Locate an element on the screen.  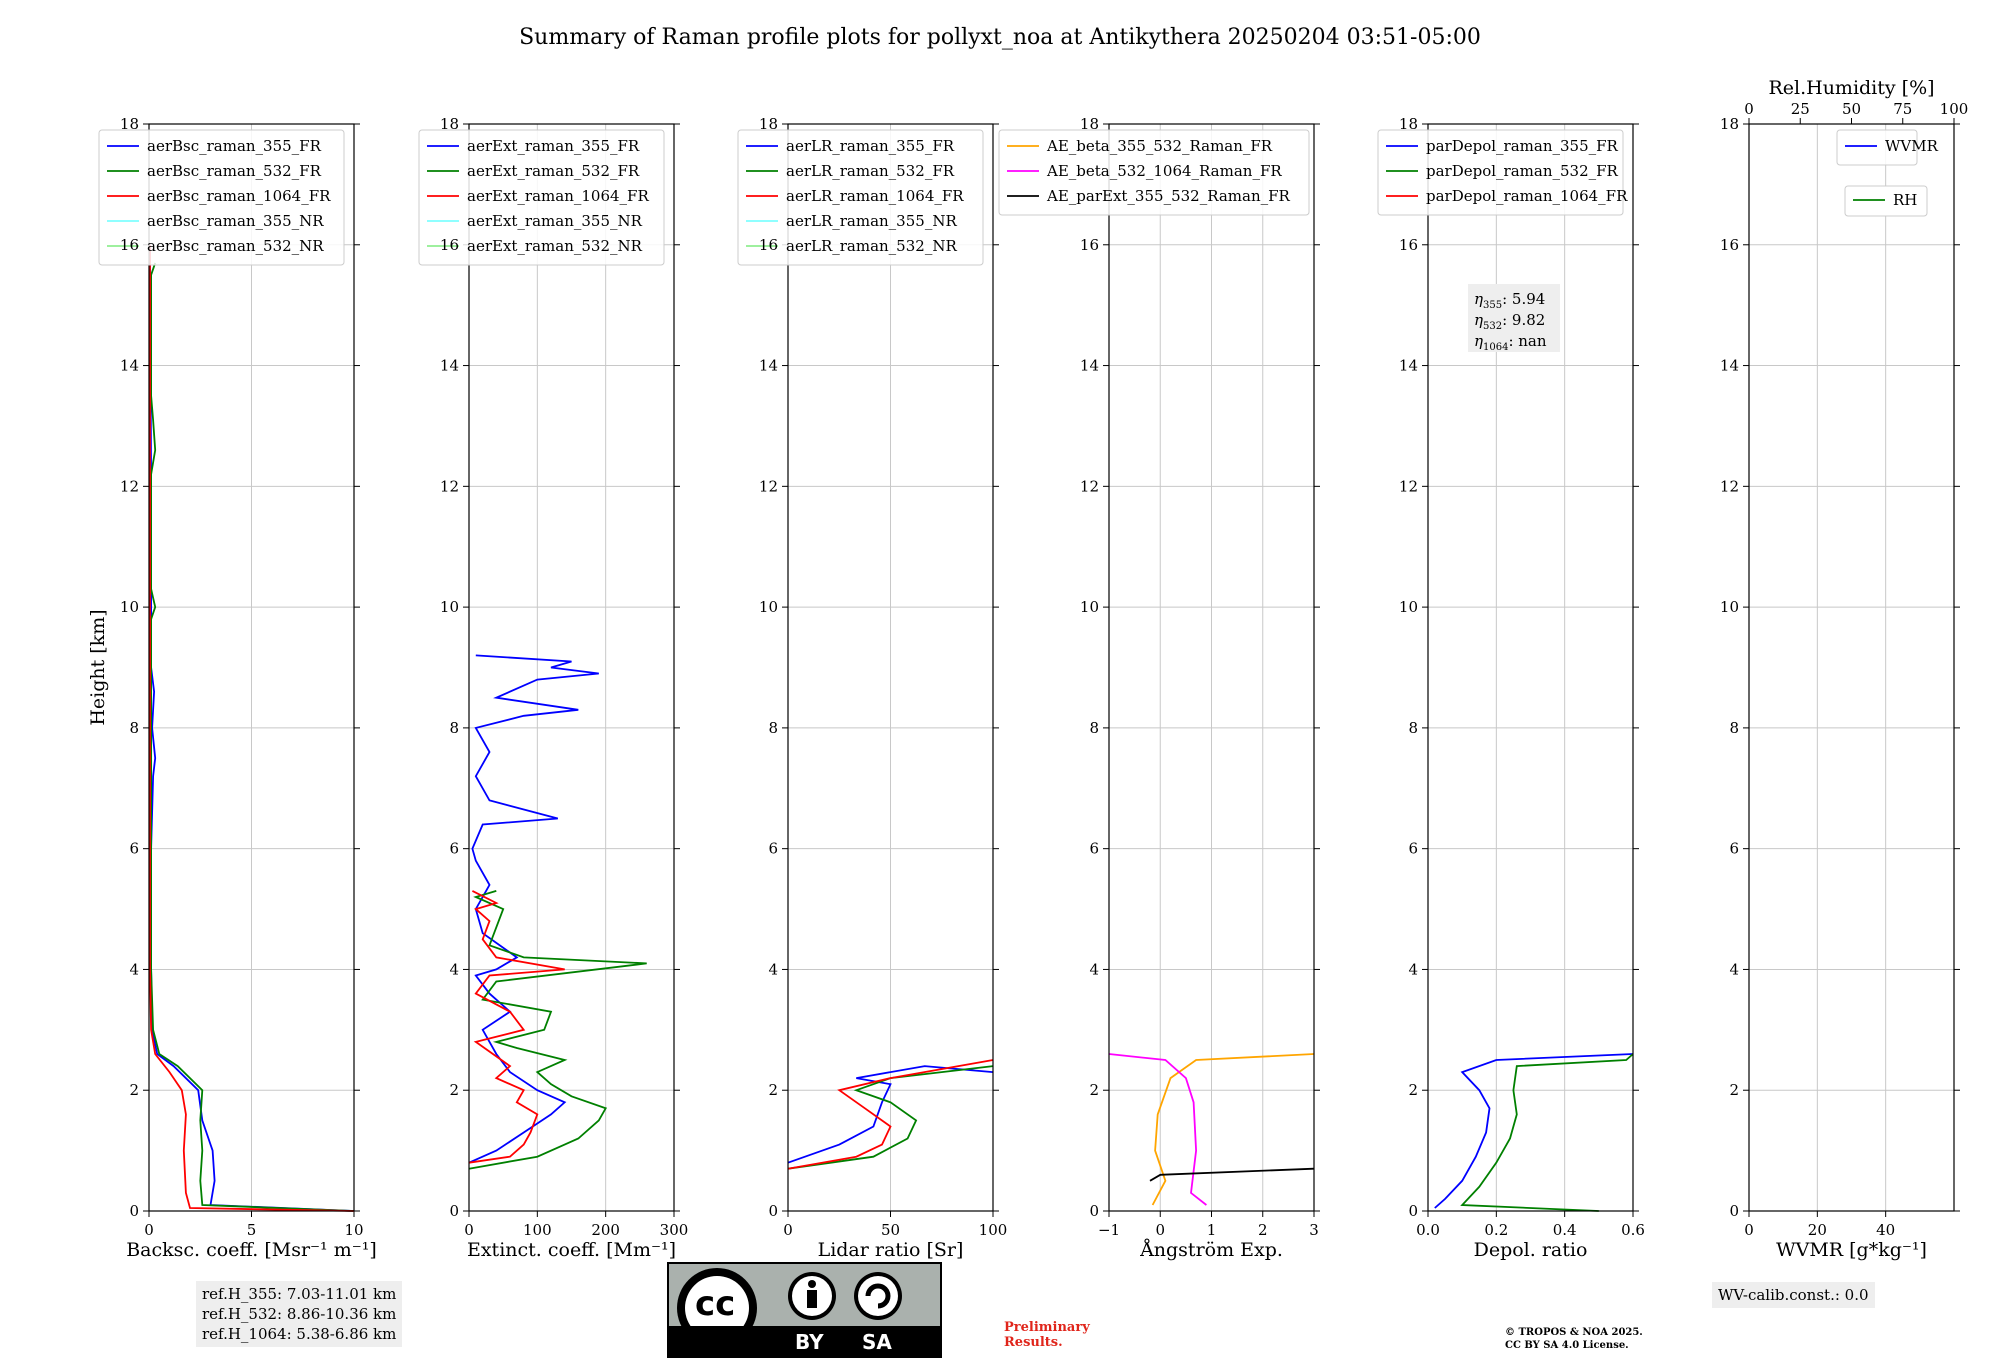
top-x-tick-label: 0 is located at coordinates (1749, 109).